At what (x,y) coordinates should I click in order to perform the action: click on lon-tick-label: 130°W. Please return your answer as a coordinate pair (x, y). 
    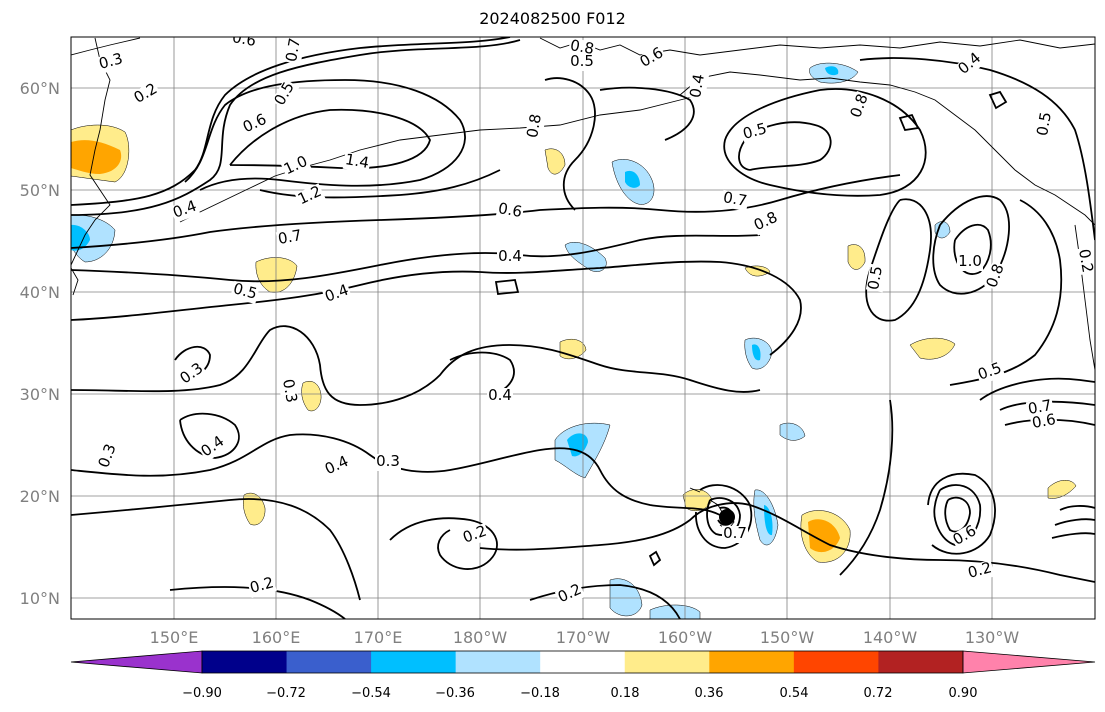
    Looking at the image, I should click on (992, 637).